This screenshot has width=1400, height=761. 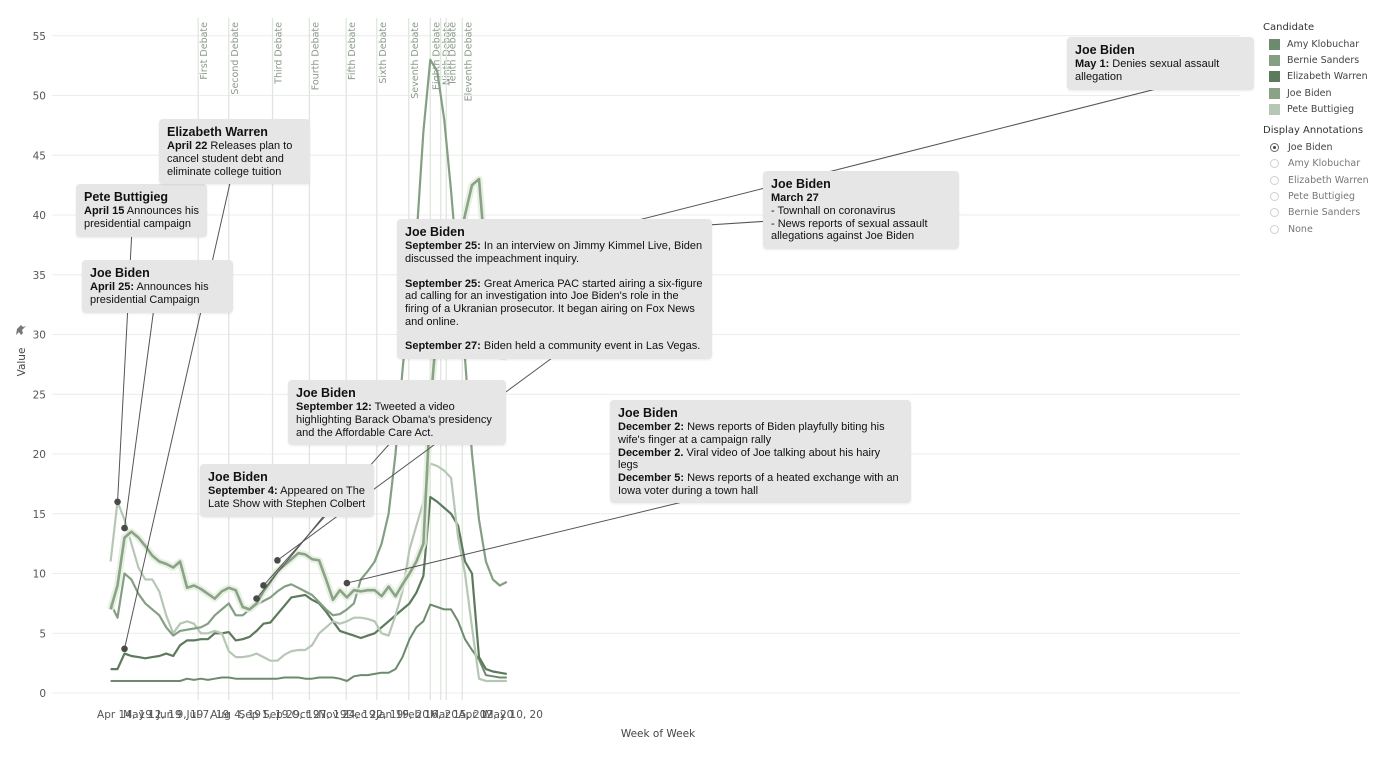 What do you see at coordinates (21, 330) in the screenshot?
I see `pin-icon` at bounding box center [21, 330].